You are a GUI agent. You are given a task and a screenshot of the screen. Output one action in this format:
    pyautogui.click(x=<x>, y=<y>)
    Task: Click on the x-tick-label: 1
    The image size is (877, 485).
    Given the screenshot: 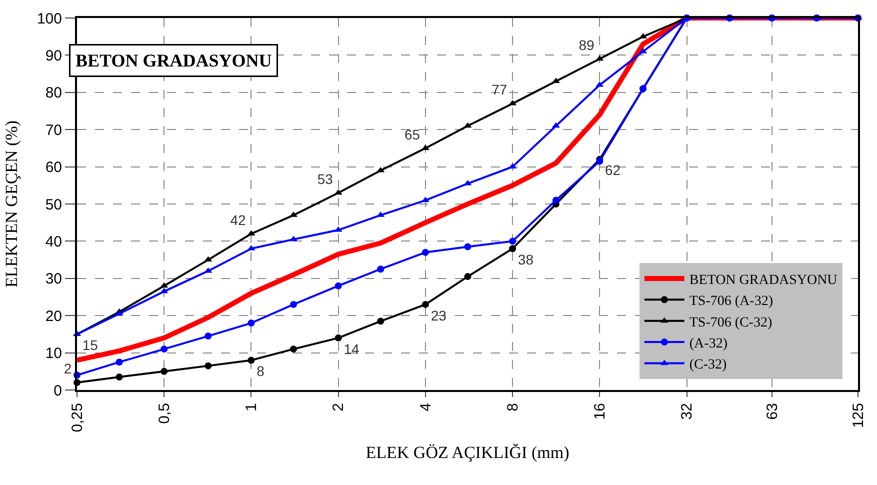 What is the action you would take?
    pyautogui.click(x=251, y=407)
    